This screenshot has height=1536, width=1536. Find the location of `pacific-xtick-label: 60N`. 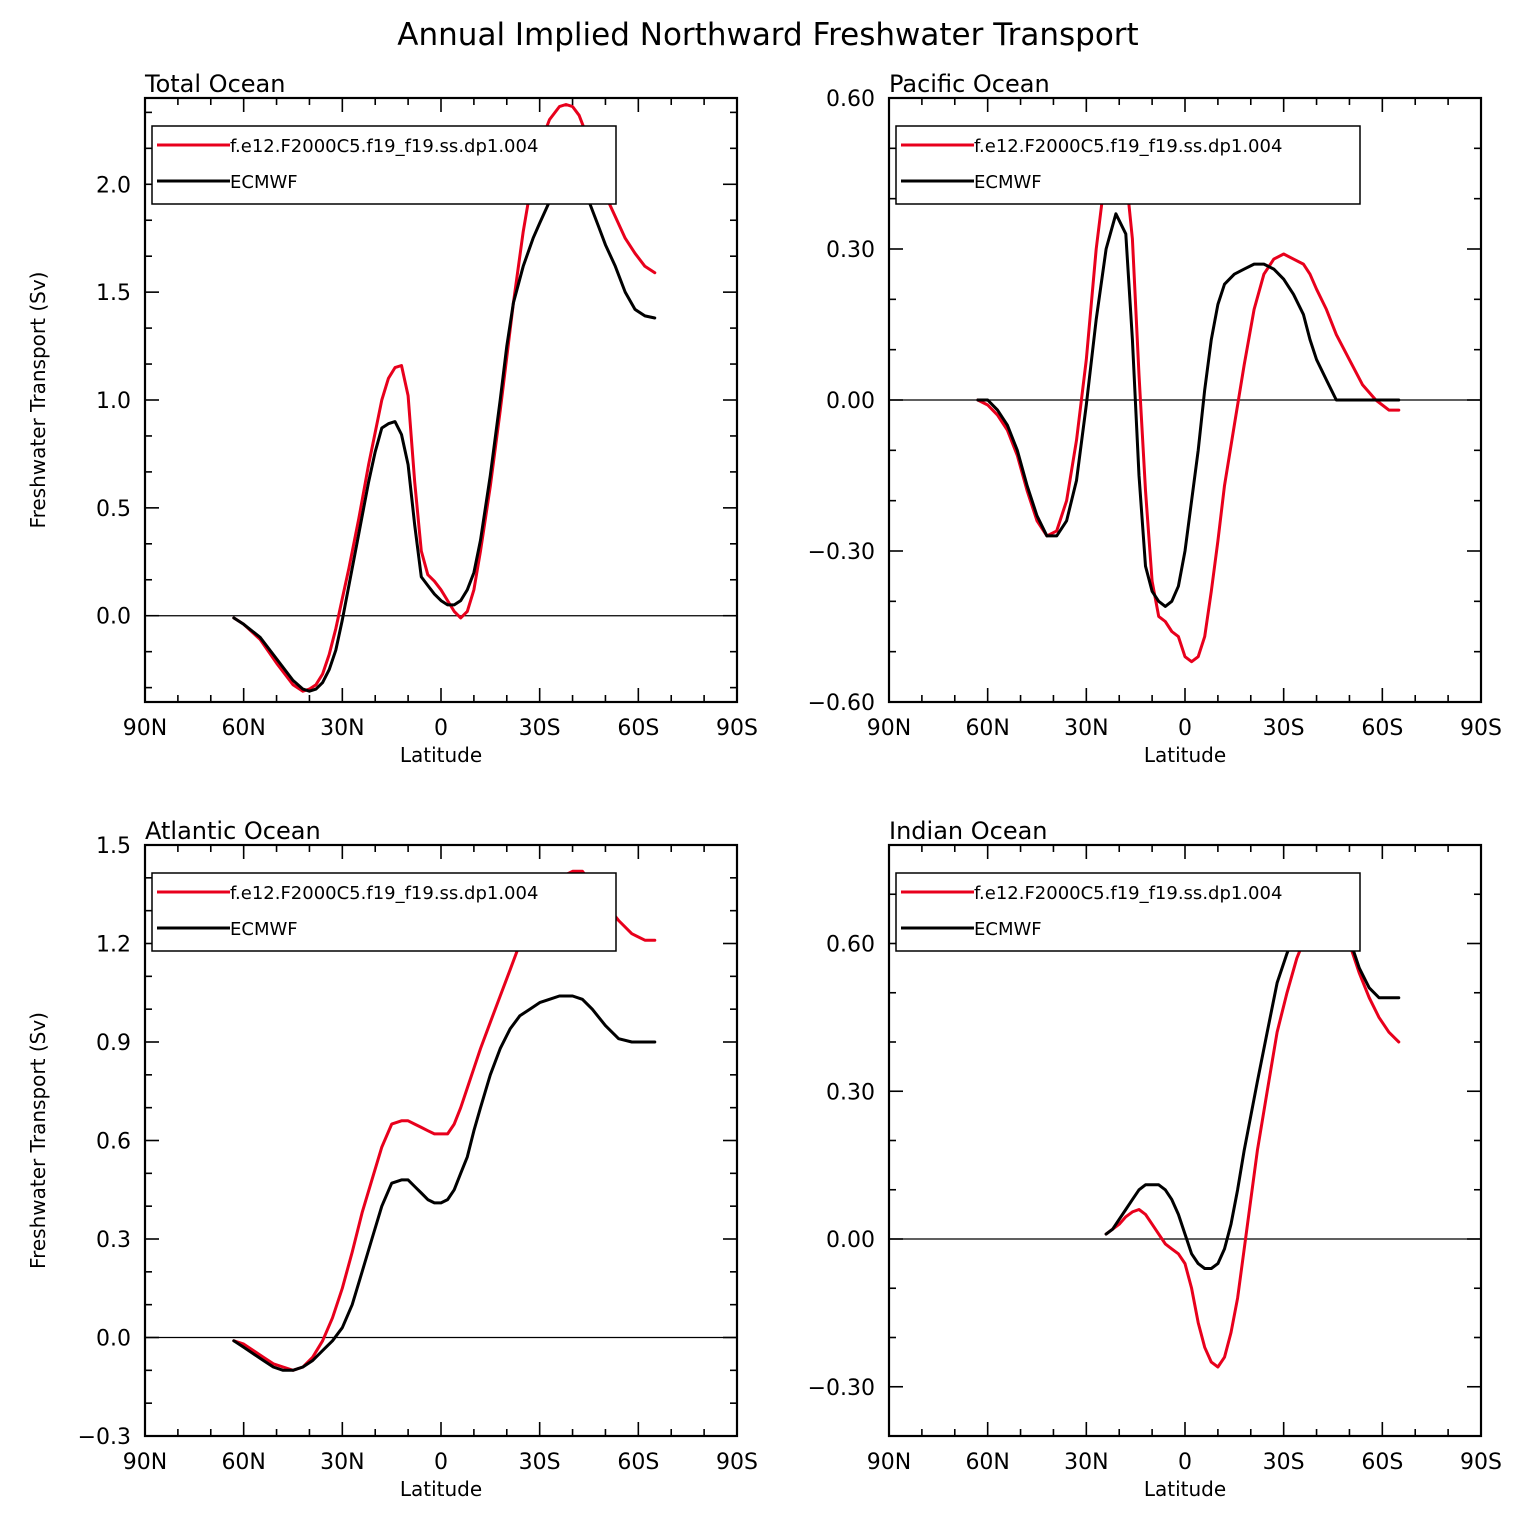

pacific-xtick-label: 60N is located at coordinates (987, 728).